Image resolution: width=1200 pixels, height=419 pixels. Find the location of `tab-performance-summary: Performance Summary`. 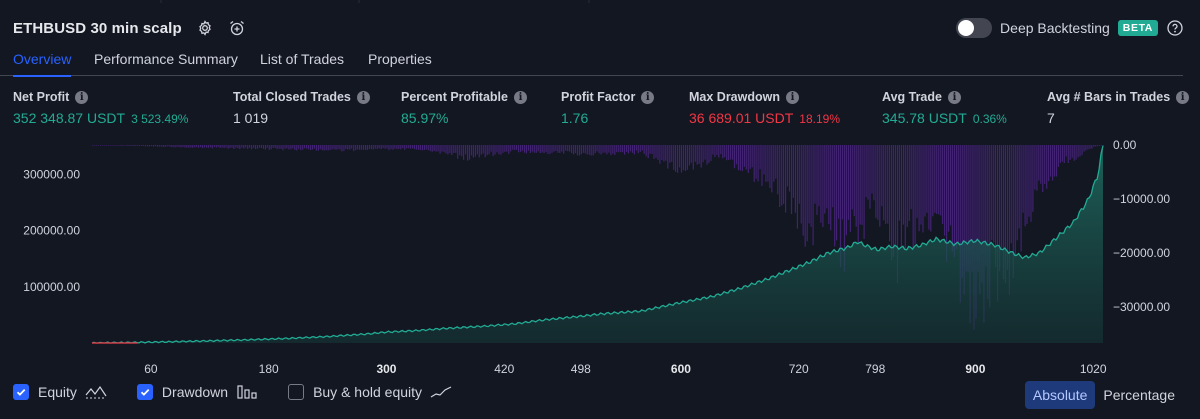

tab-performance-summary: Performance Summary is located at coordinates (166, 59).